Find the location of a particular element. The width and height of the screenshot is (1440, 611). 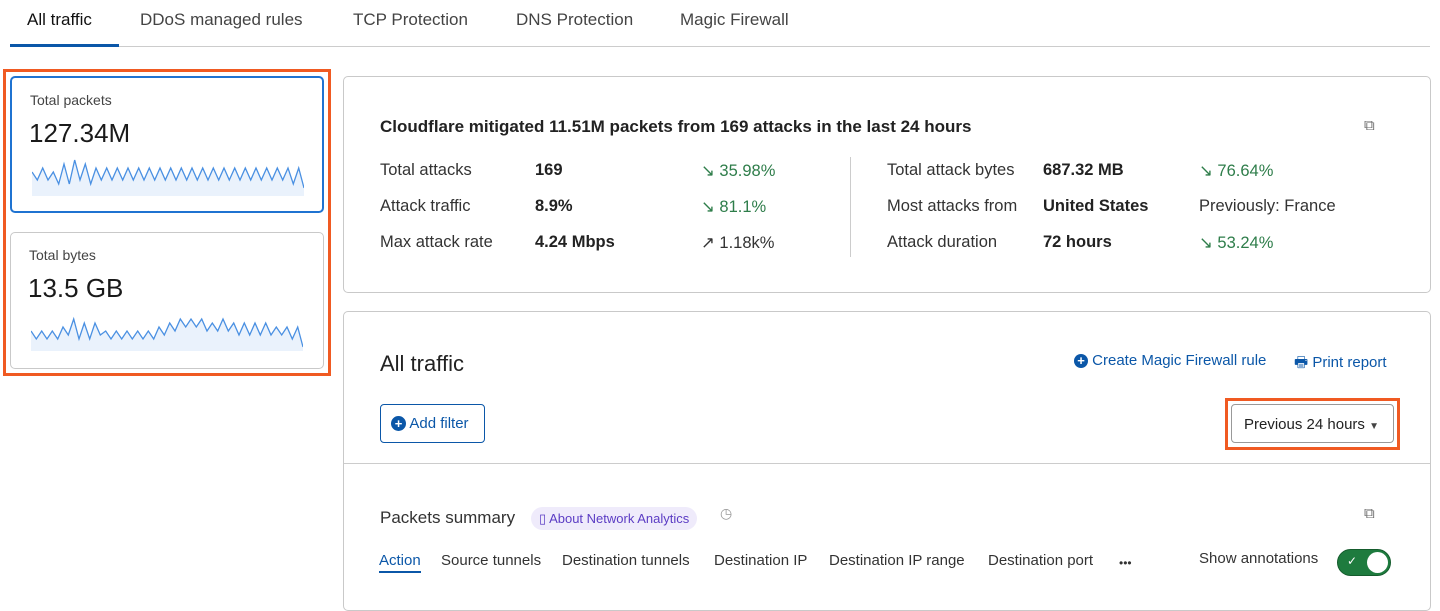

subtab-destination-ip: Destination IP is located at coordinates (761, 560).